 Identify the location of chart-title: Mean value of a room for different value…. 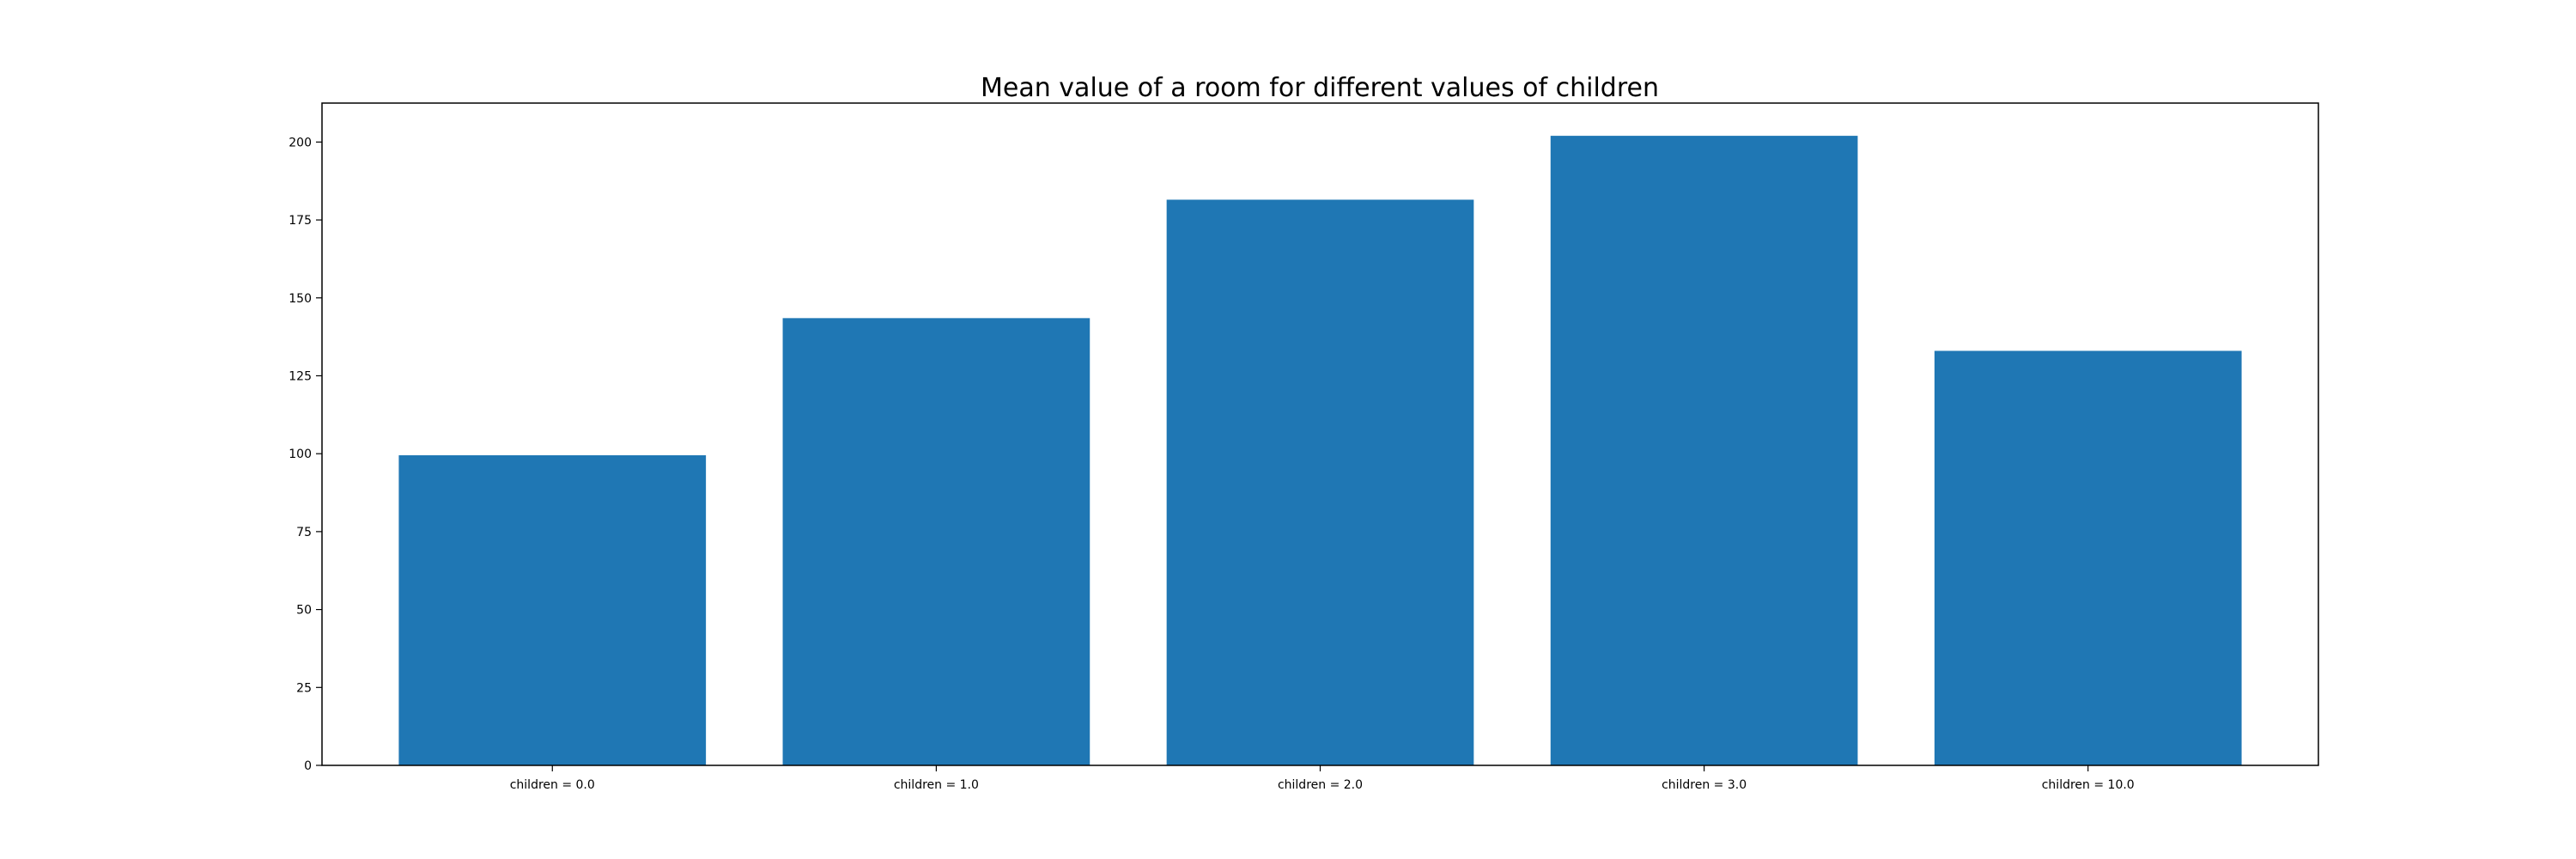
(1320, 88).